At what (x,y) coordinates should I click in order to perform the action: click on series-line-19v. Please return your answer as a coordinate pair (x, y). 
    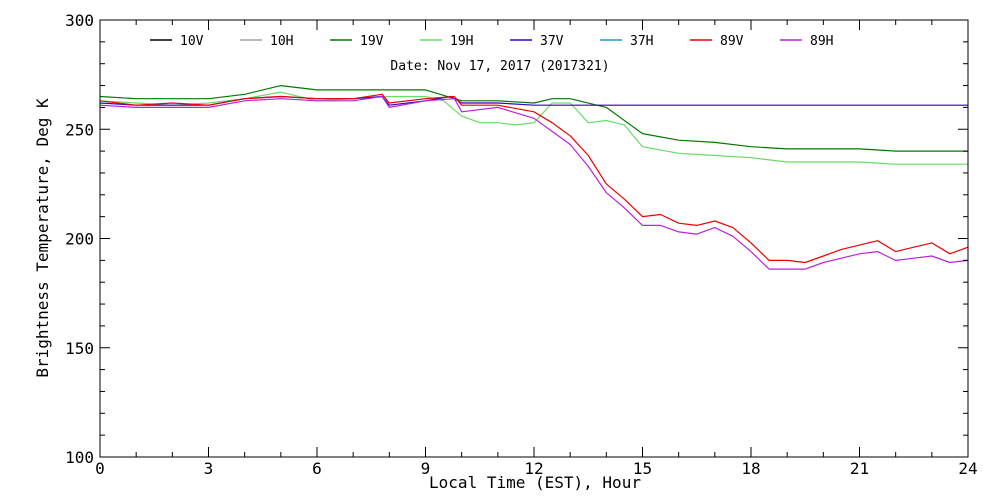
    Looking at the image, I should click on (533, 118).